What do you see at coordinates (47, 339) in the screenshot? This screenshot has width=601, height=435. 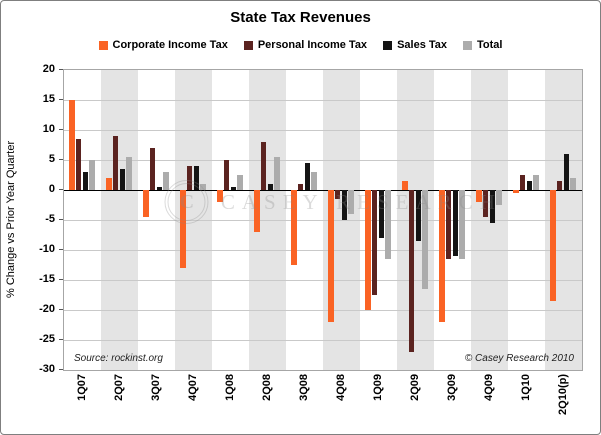 I see `y-tick-label: -25` at bounding box center [47, 339].